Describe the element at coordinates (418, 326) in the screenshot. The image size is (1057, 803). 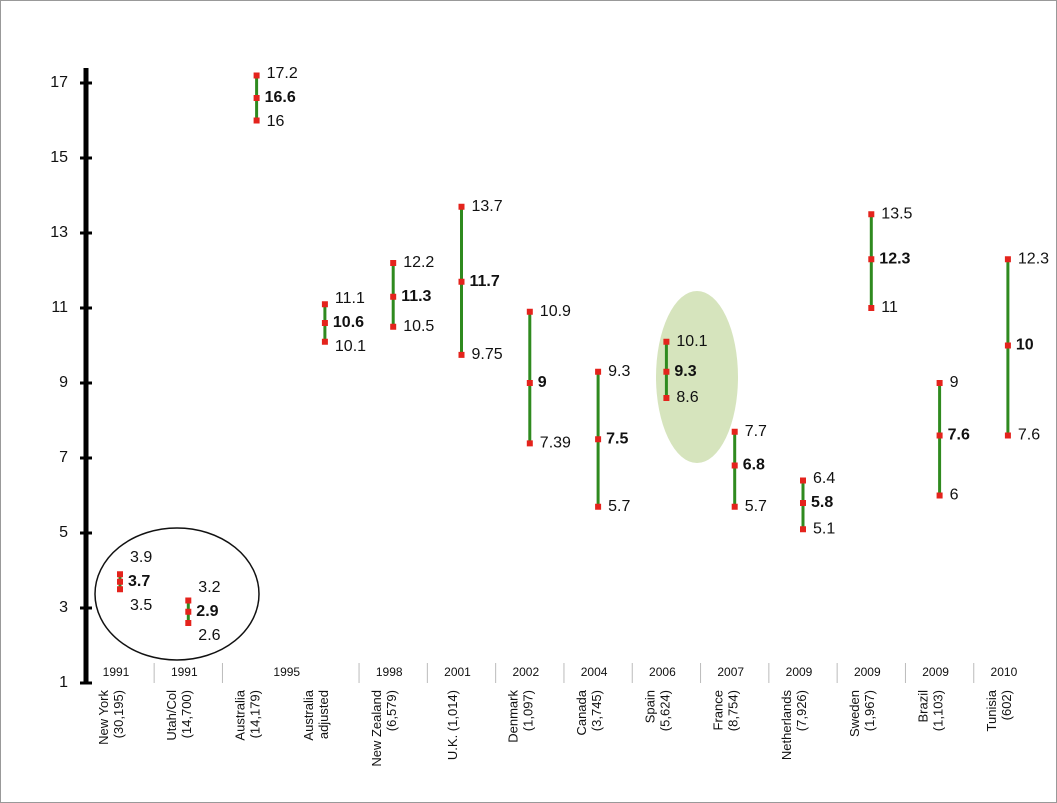
I see `low-label: 10.5` at that location.